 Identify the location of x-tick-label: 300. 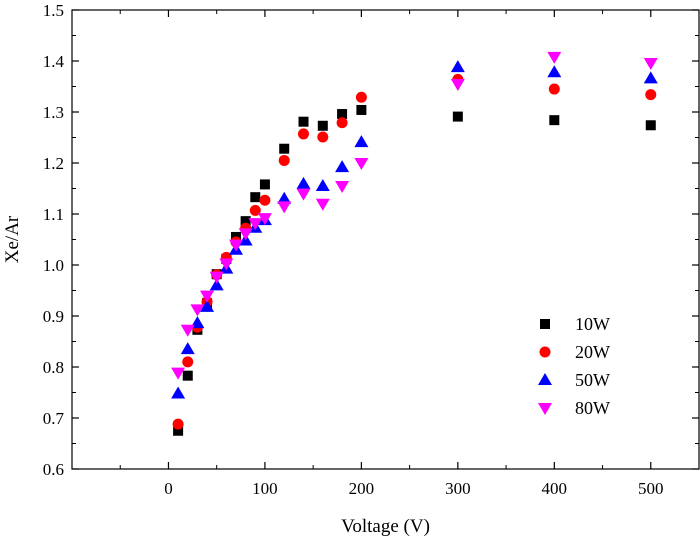
(458, 488).